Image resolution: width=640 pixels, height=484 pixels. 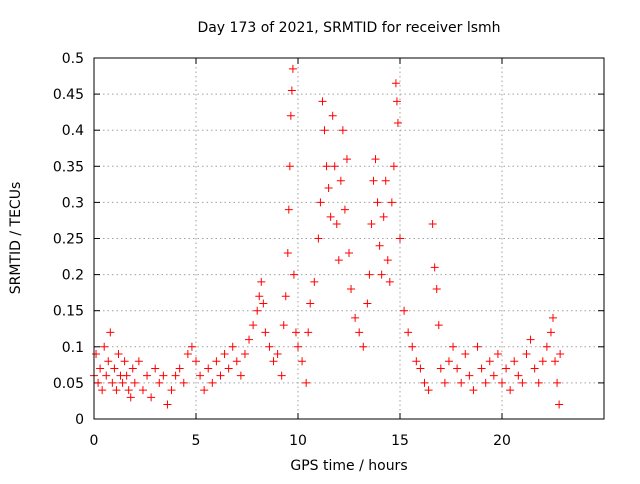 I want to click on x-axis-label: GPS time / hours, so click(x=348, y=466).